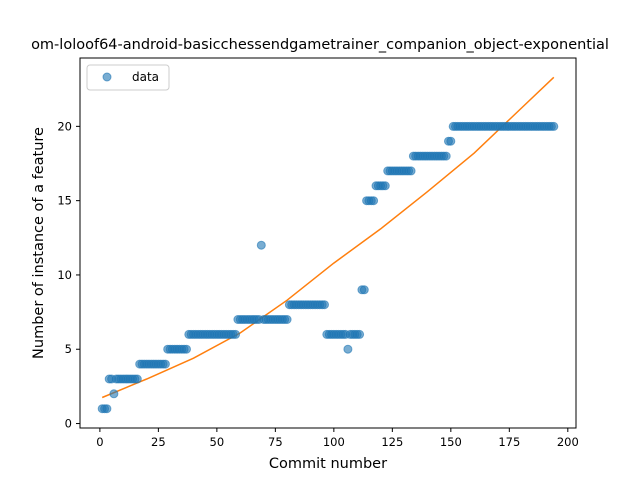 Image resolution: width=640 pixels, height=480 pixels. I want to click on x-tick-label: 25, so click(158, 442).